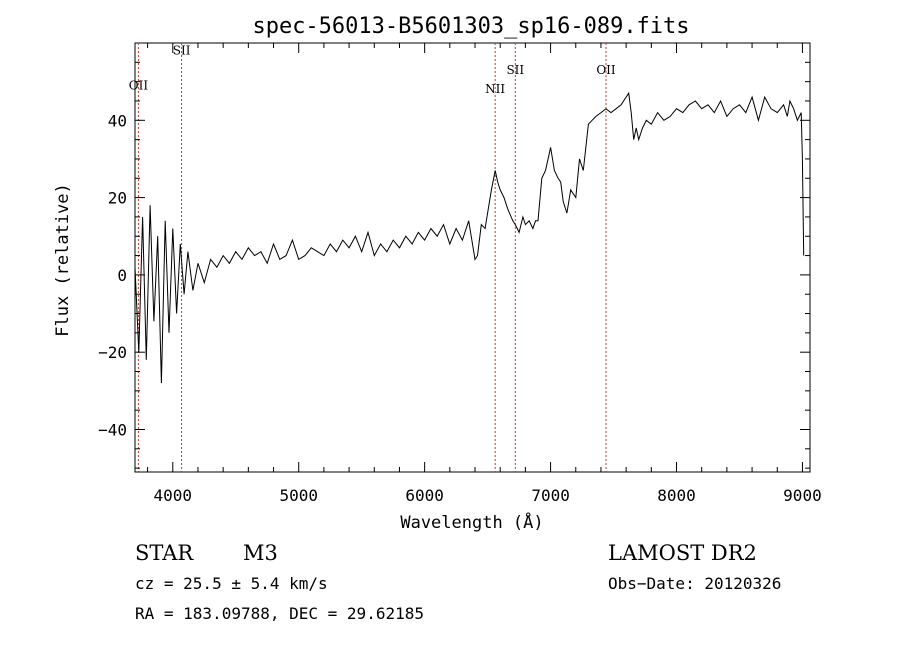 The width and height of the screenshot is (900, 649). Describe the element at coordinates (694, 583) in the screenshot. I see `obs-date: Obs−Date: 20120326` at that location.